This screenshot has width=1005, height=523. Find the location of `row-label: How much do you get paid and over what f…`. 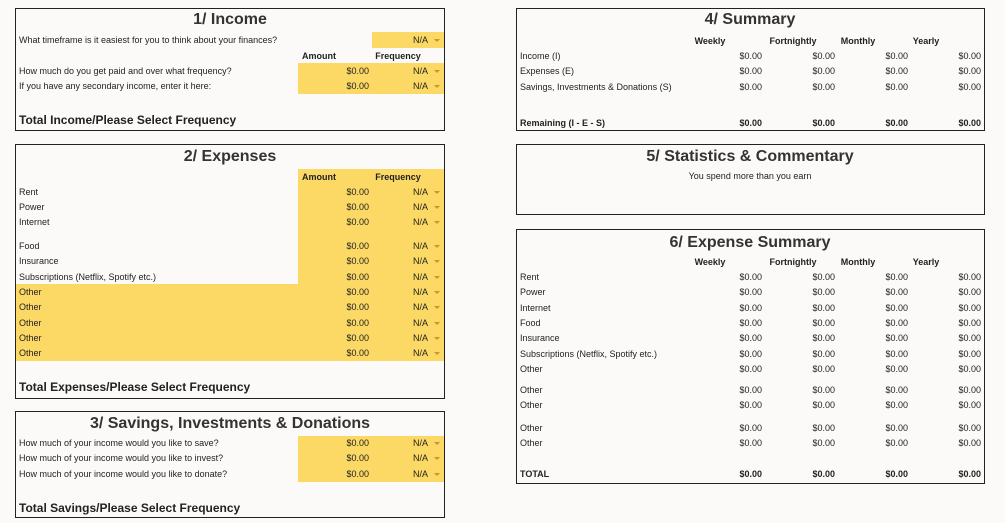

row-label: How much do you get paid and over what f… is located at coordinates (125, 71).